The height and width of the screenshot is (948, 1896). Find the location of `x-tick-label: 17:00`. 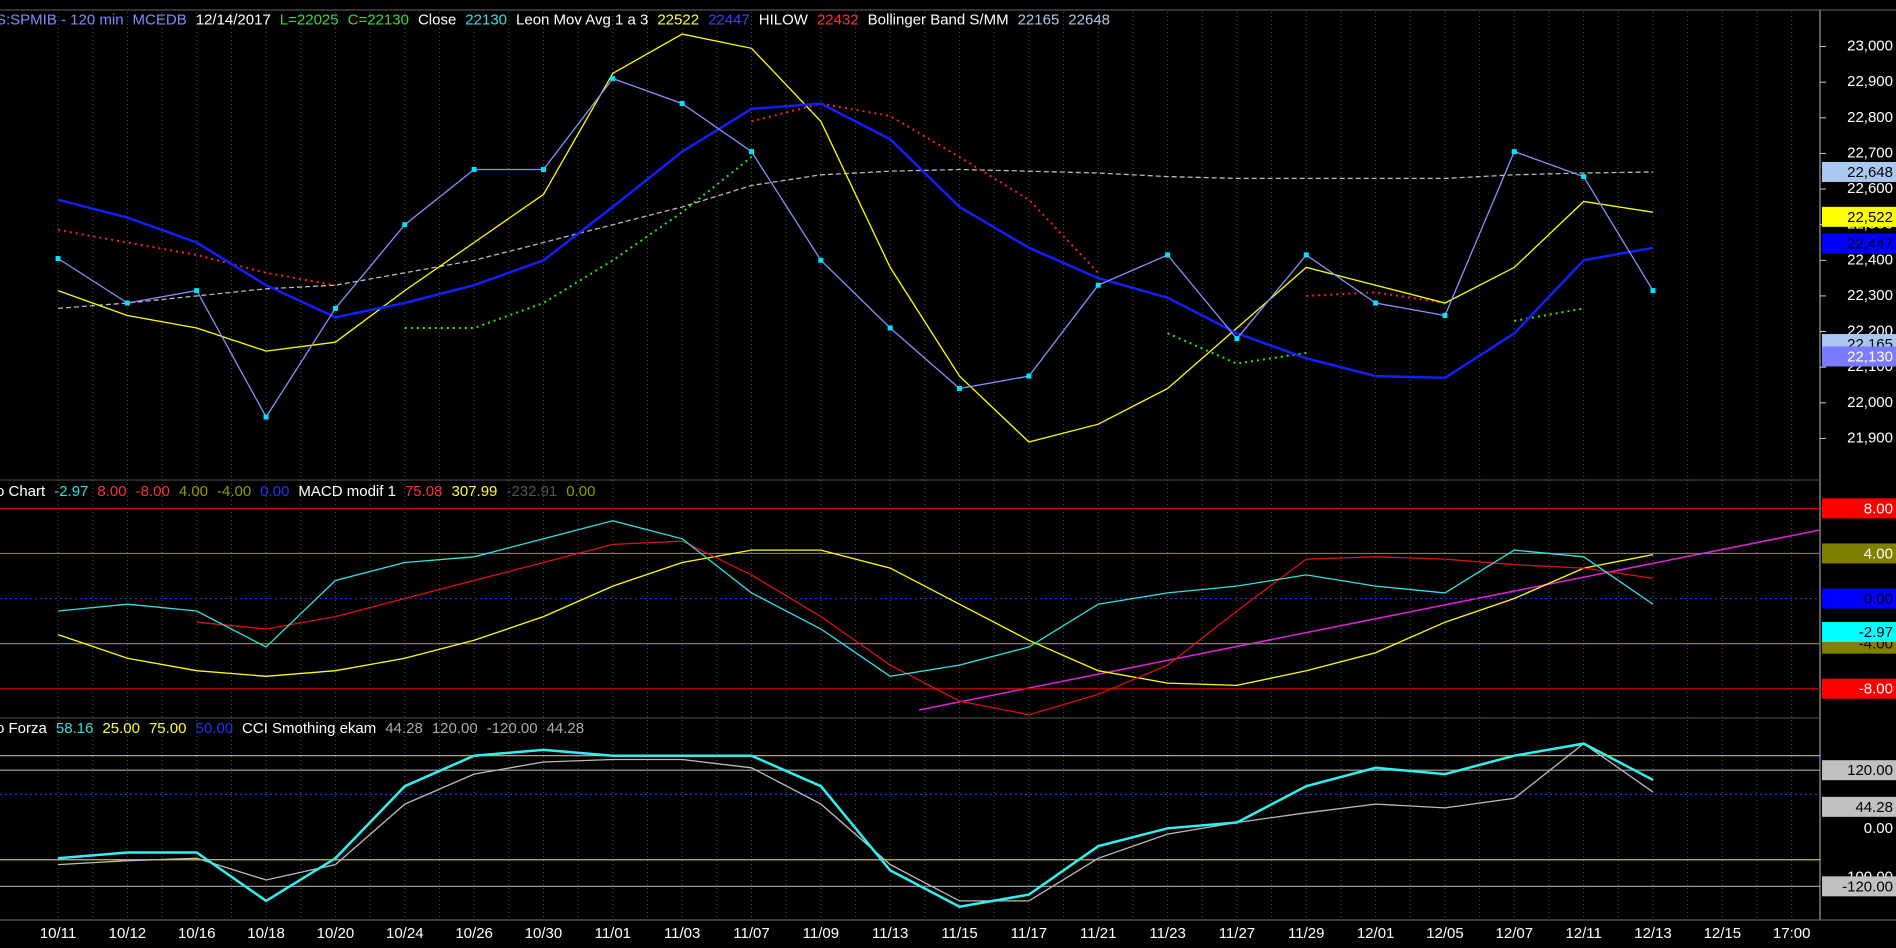

x-tick-label: 17:00 is located at coordinates (1792, 933).